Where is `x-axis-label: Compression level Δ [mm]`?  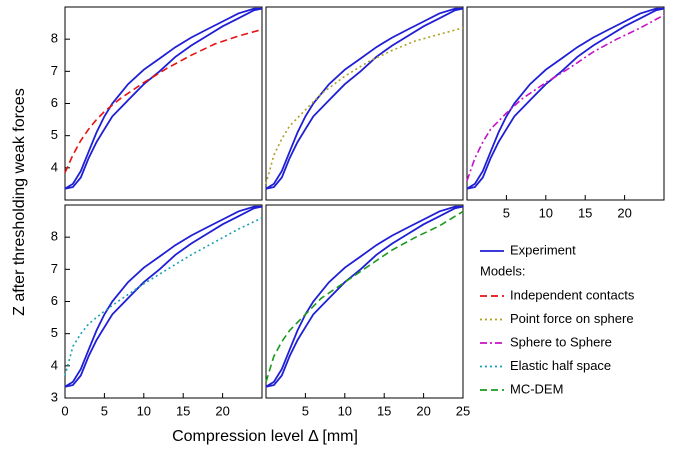
x-axis-label: Compression level Δ [mm] is located at coordinates (265, 436).